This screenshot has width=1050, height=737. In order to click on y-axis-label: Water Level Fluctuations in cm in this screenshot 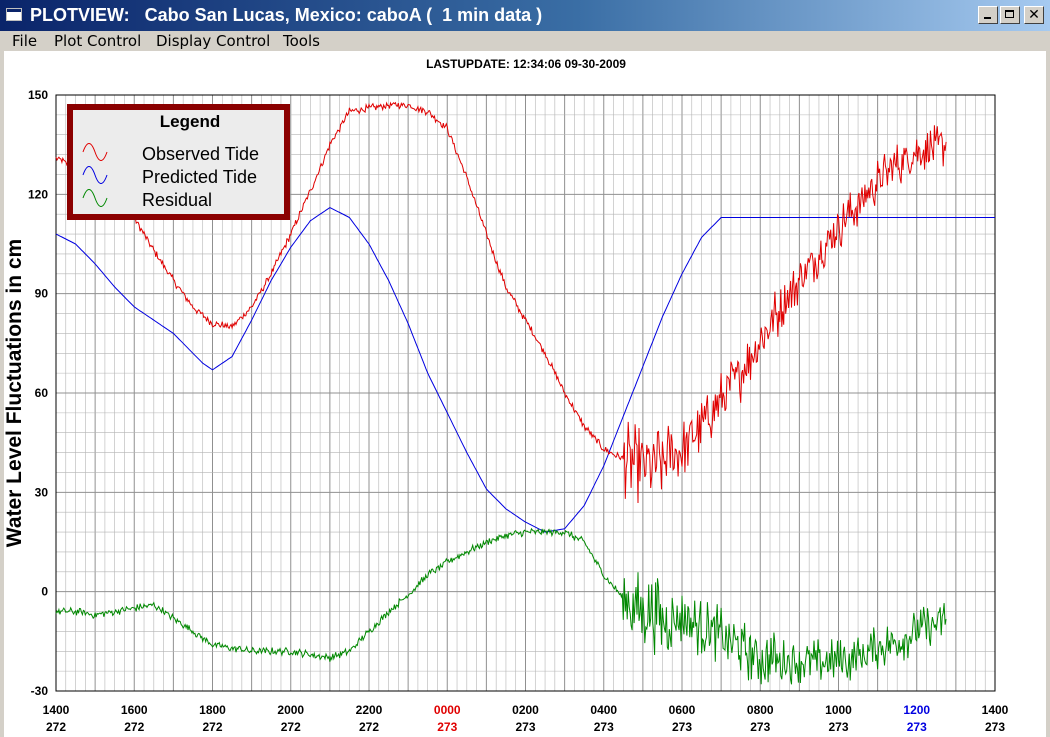, I will do `click(14, 393)`.